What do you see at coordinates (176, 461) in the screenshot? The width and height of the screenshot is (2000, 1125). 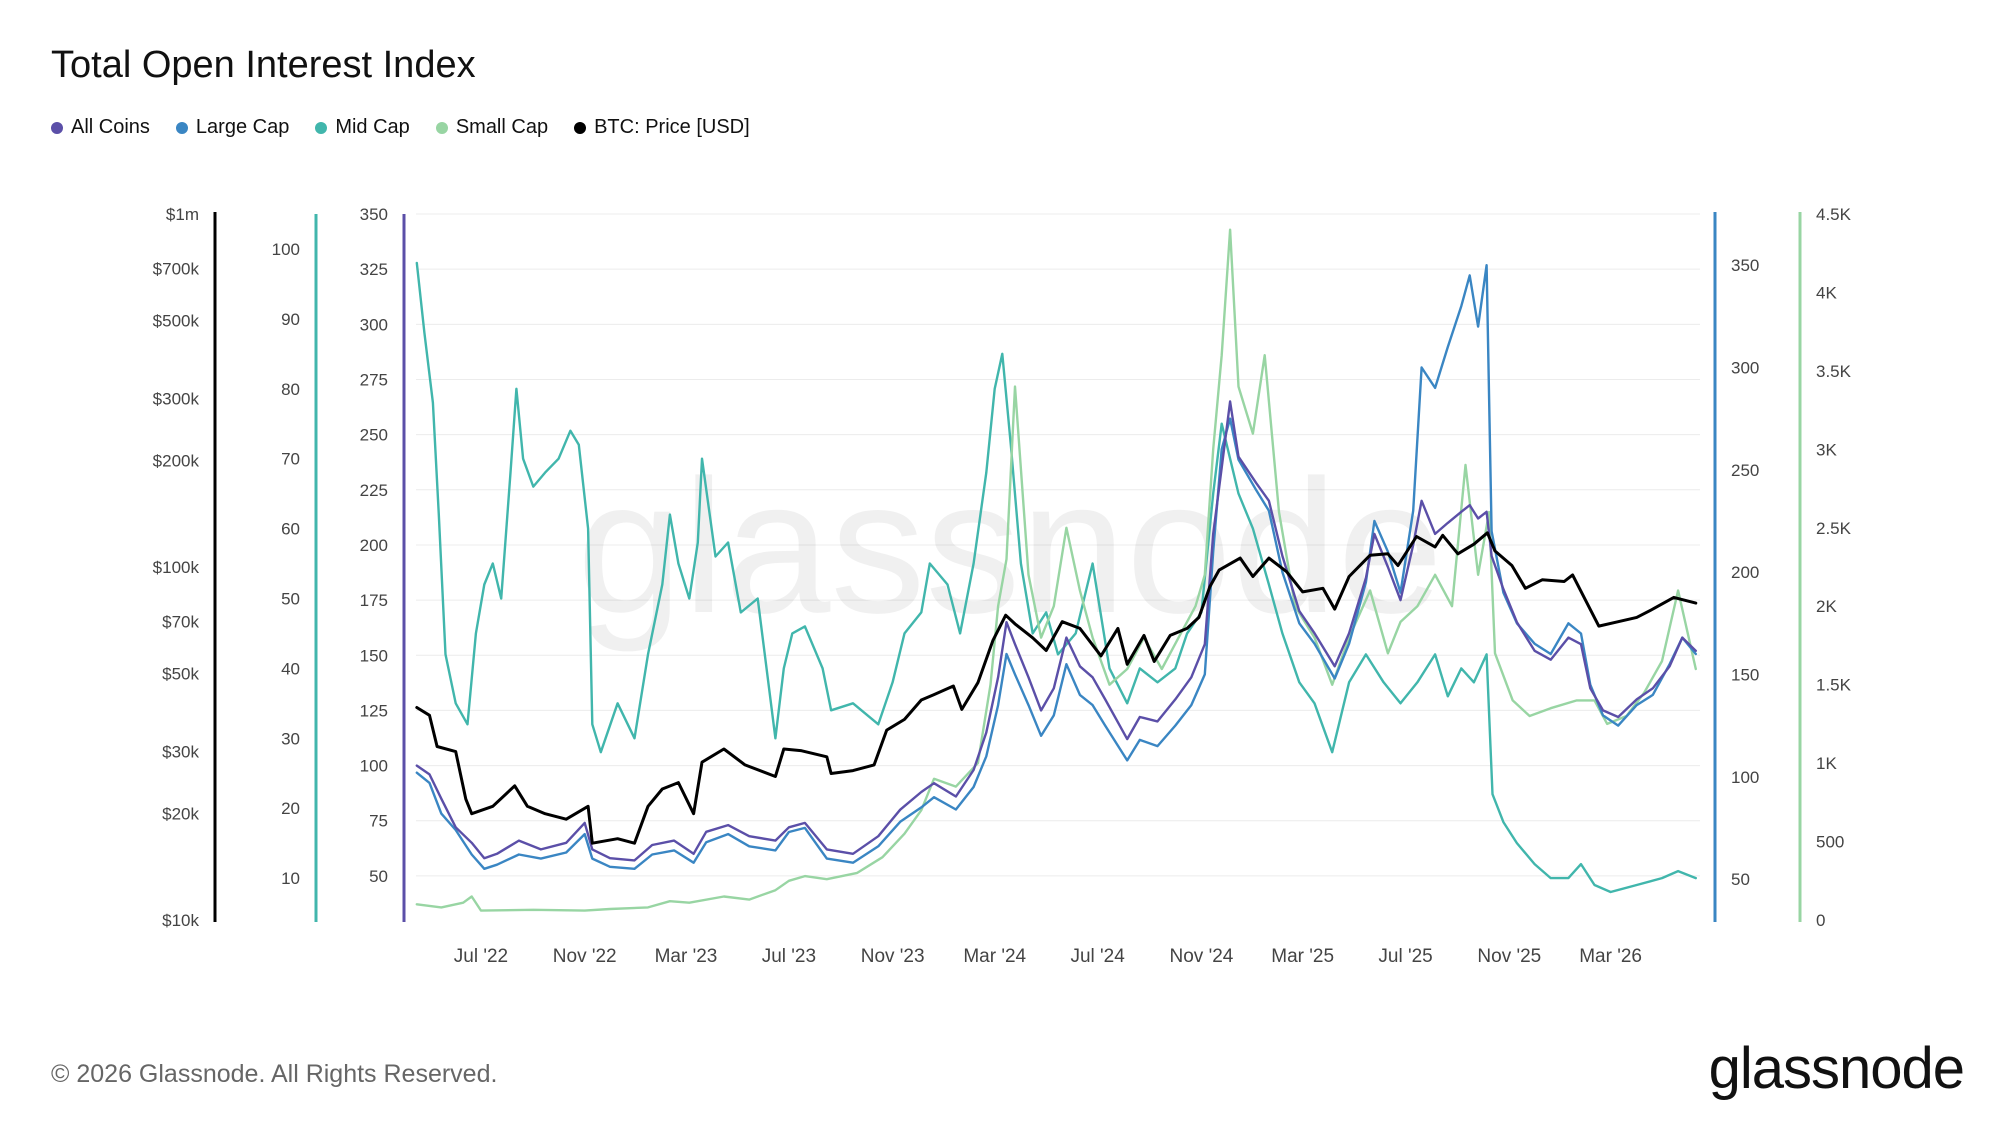 I see `btc-tick-label-6: $200k` at bounding box center [176, 461].